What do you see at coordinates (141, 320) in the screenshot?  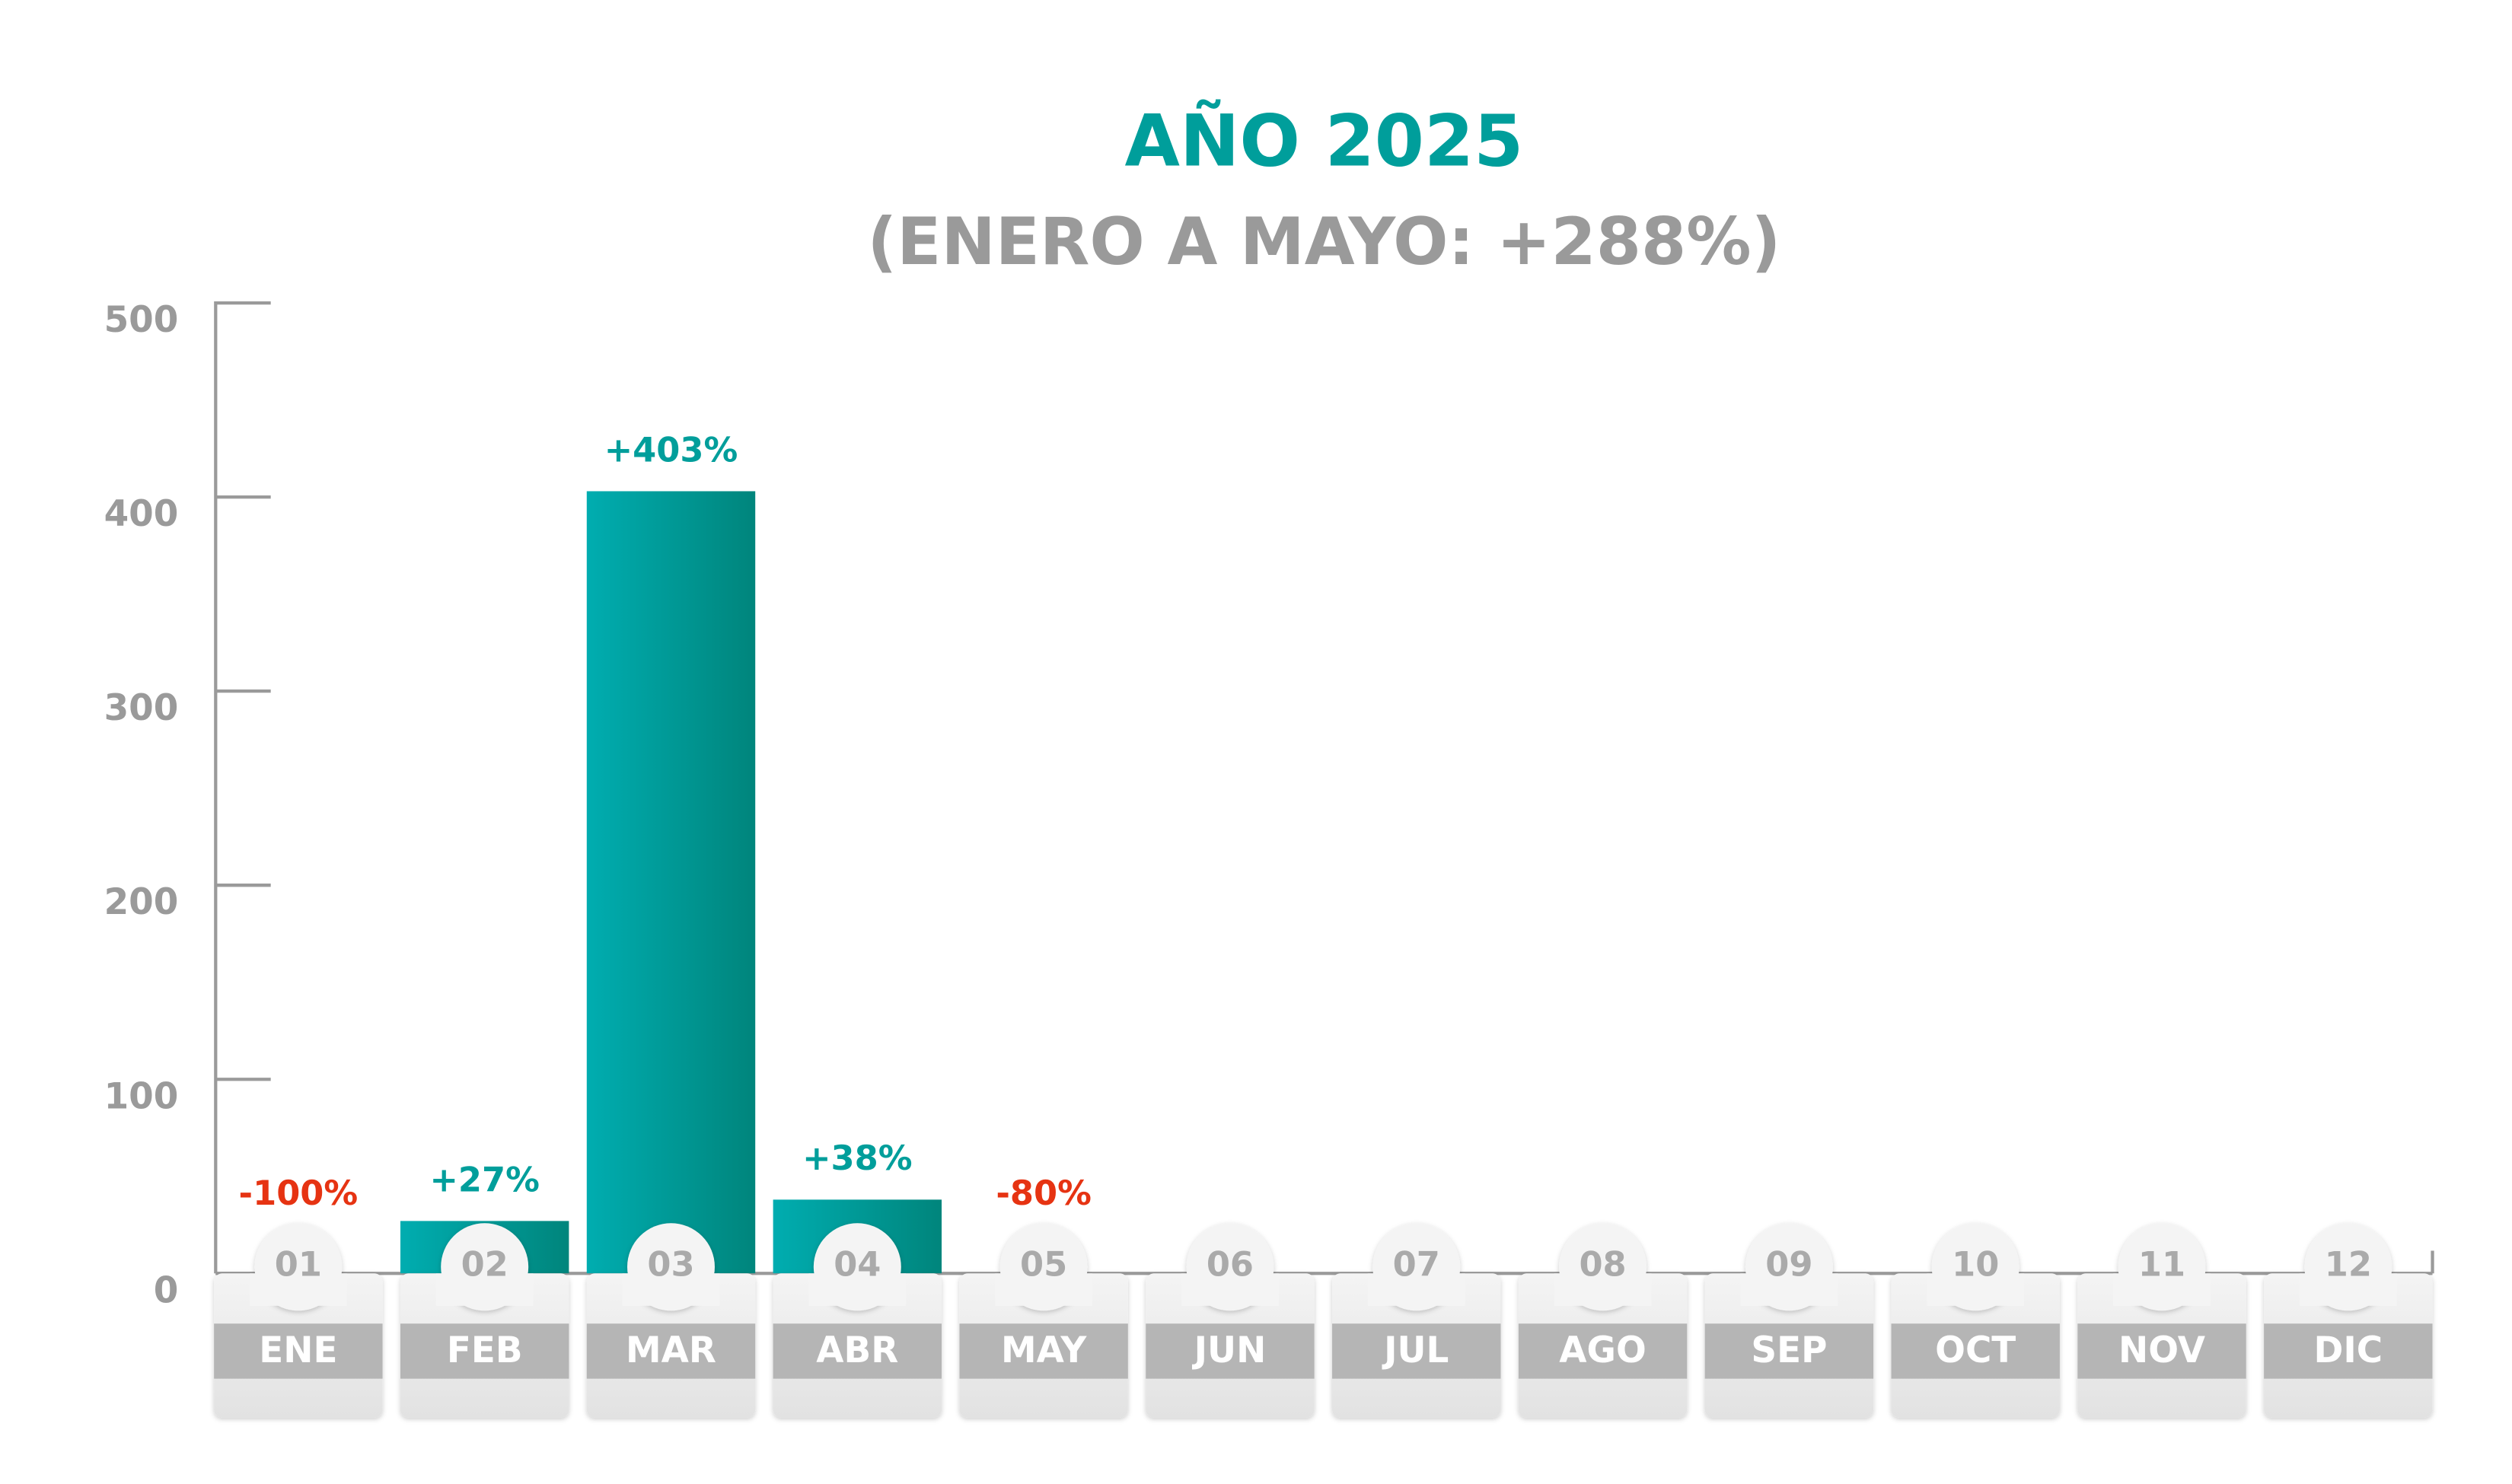 I see `y-tick-label: 500` at bounding box center [141, 320].